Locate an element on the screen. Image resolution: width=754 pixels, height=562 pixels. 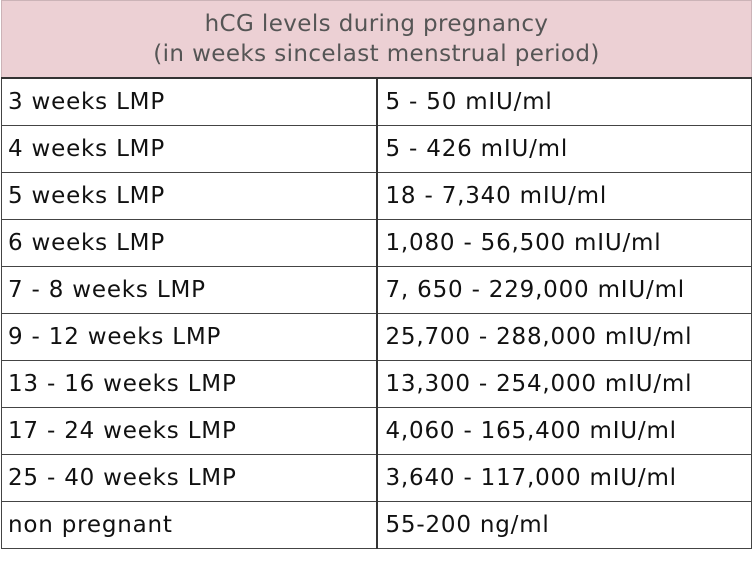
table-row: 25 - 40 weeks LMP 3,640 - 117,000 mIU/ml is located at coordinates (376, 478).